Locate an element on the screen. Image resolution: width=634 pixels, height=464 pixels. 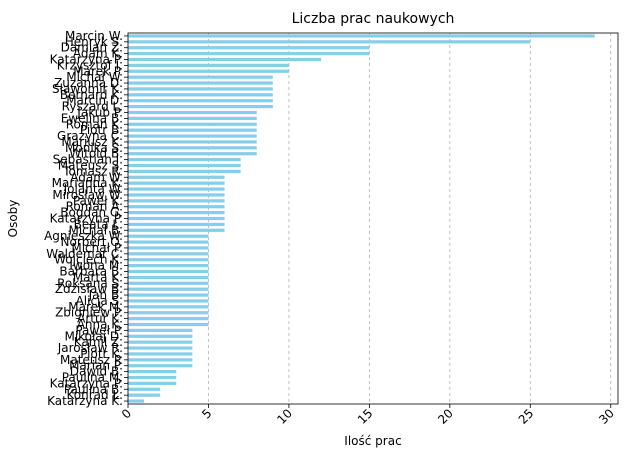
category-label: Barbara B. is located at coordinates (91, 272).